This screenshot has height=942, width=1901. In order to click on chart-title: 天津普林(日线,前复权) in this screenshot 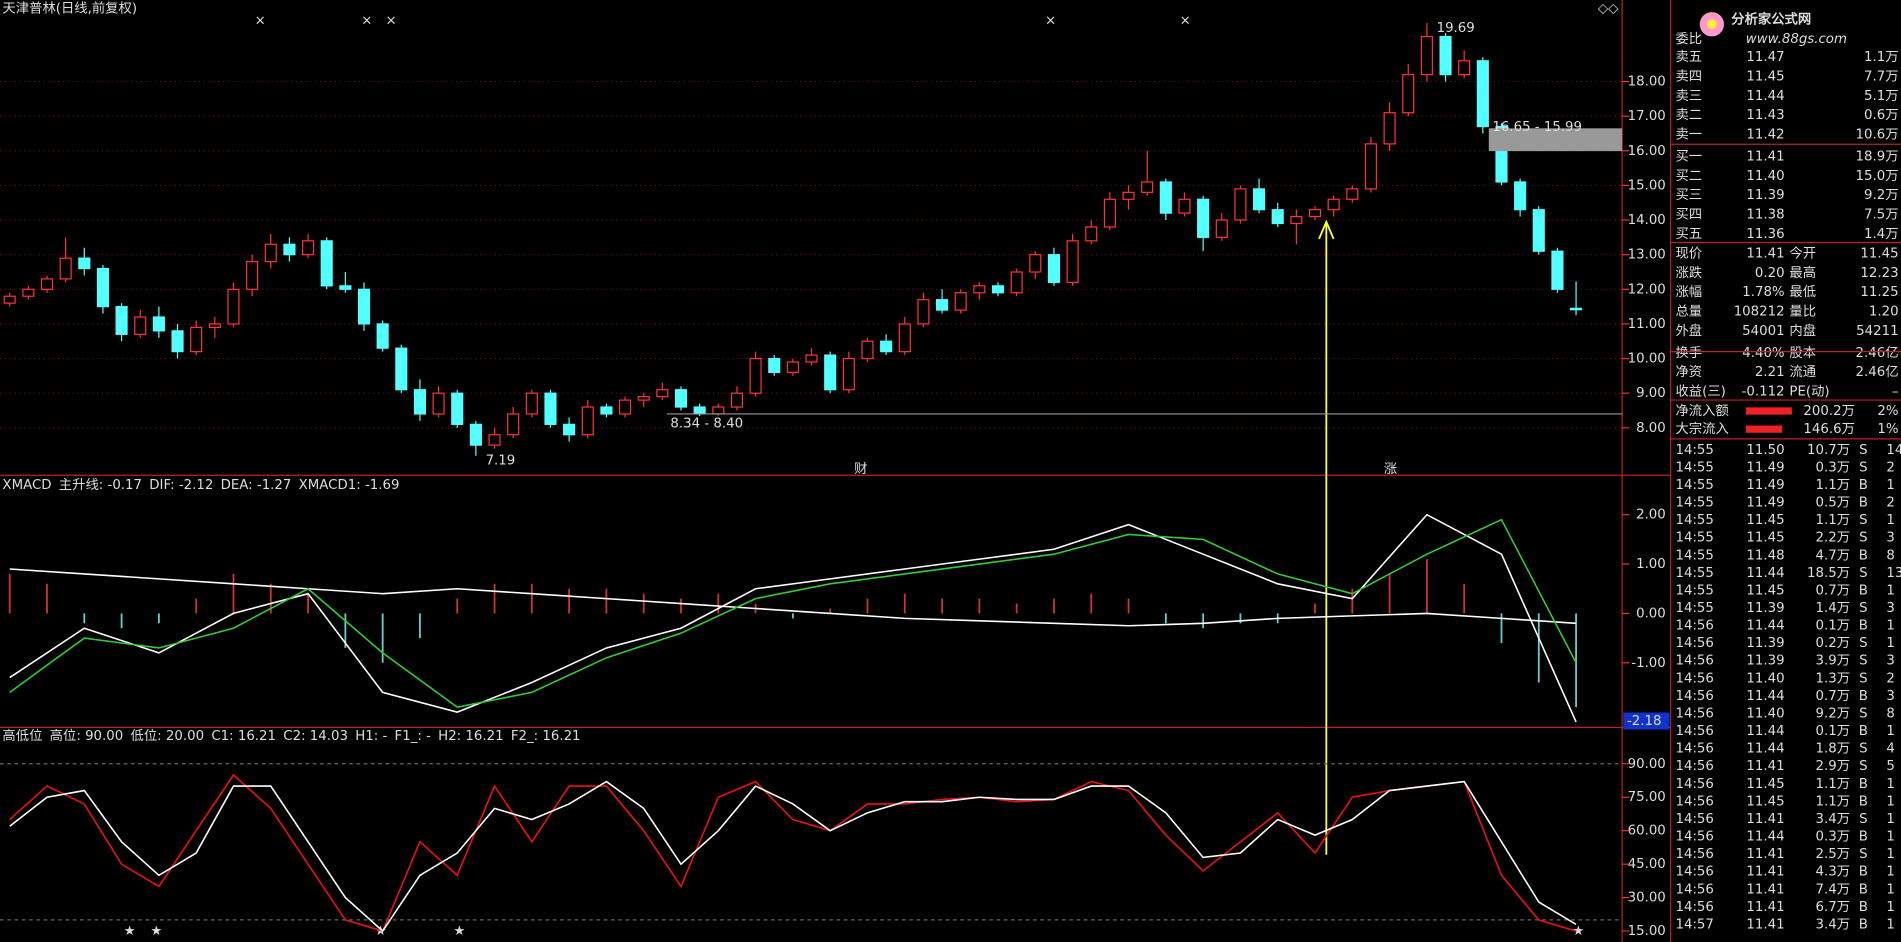, I will do `click(69, 8)`.